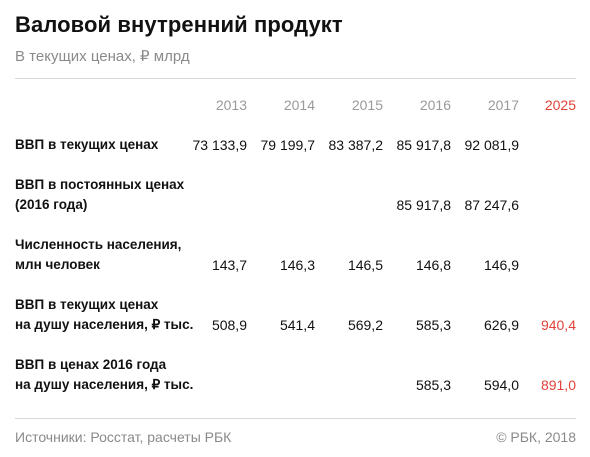 The image size is (590, 457). I want to click on table-cell: 83 387,2, so click(356, 145).